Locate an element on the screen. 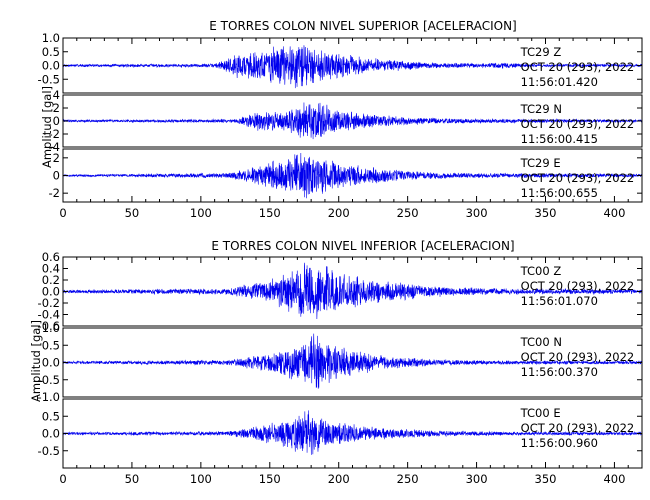 This screenshot has height=500, width=650. trace-station-label: TC00 N is located at coordinates (541, 342).